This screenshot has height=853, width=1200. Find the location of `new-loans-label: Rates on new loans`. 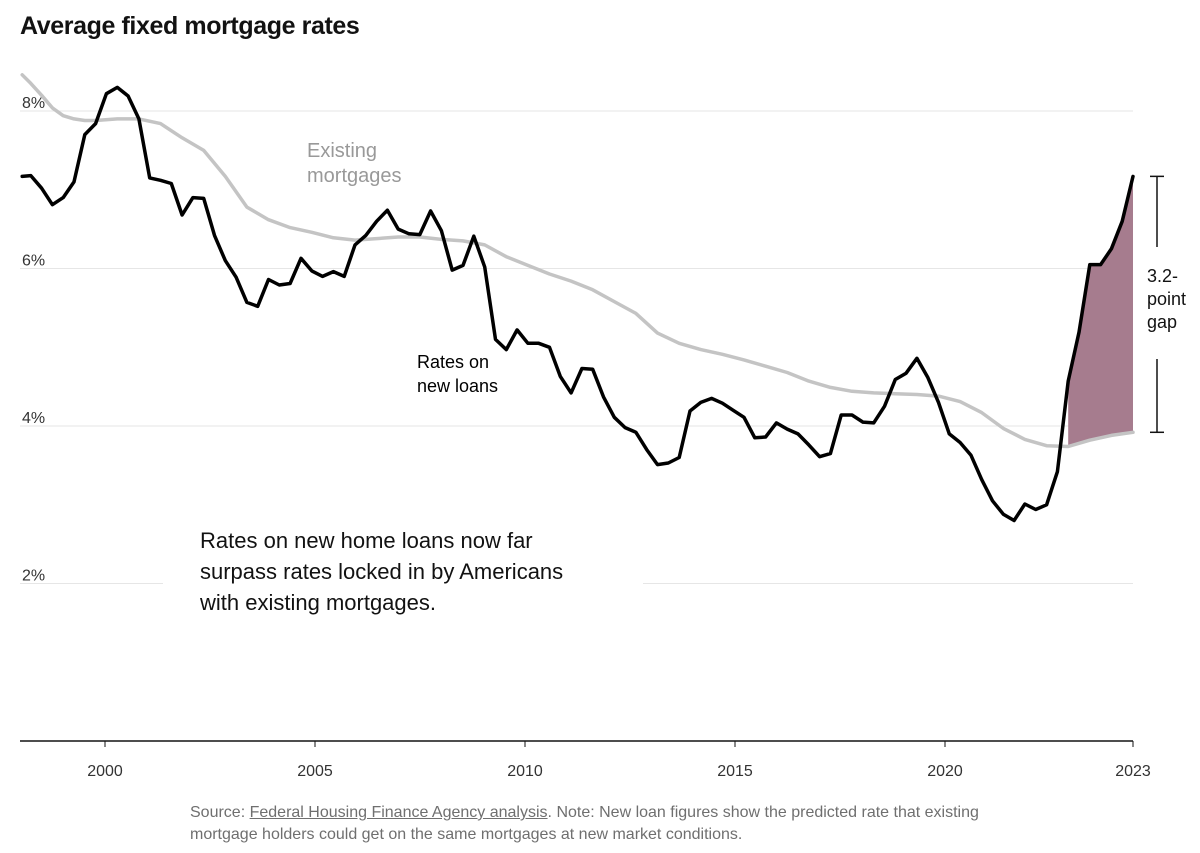

new-loans-label: Rates on new loans is located at coordinates (457, 374).